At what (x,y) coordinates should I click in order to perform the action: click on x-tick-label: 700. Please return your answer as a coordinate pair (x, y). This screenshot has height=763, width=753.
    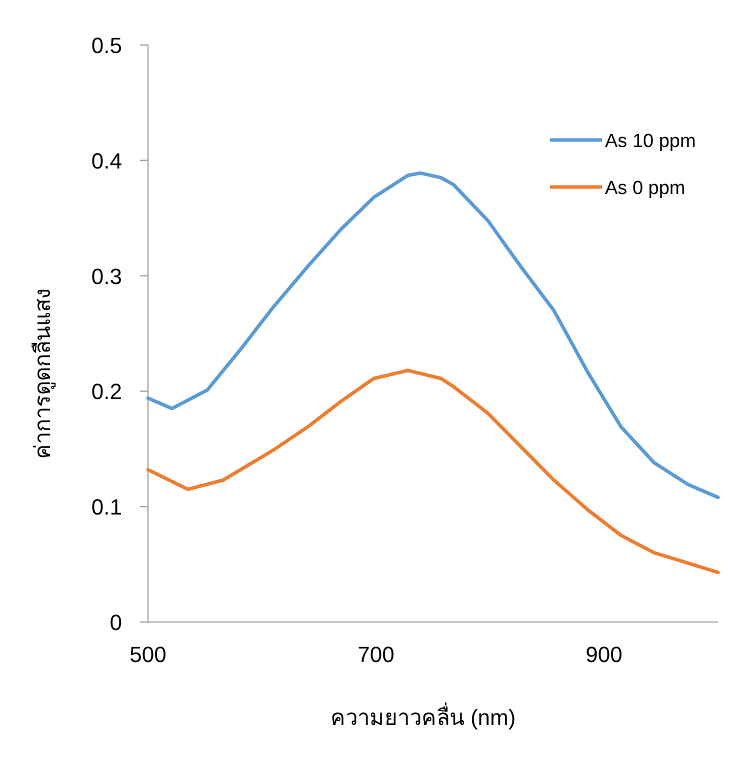
    Looking at the image, I should click on (376, 654).